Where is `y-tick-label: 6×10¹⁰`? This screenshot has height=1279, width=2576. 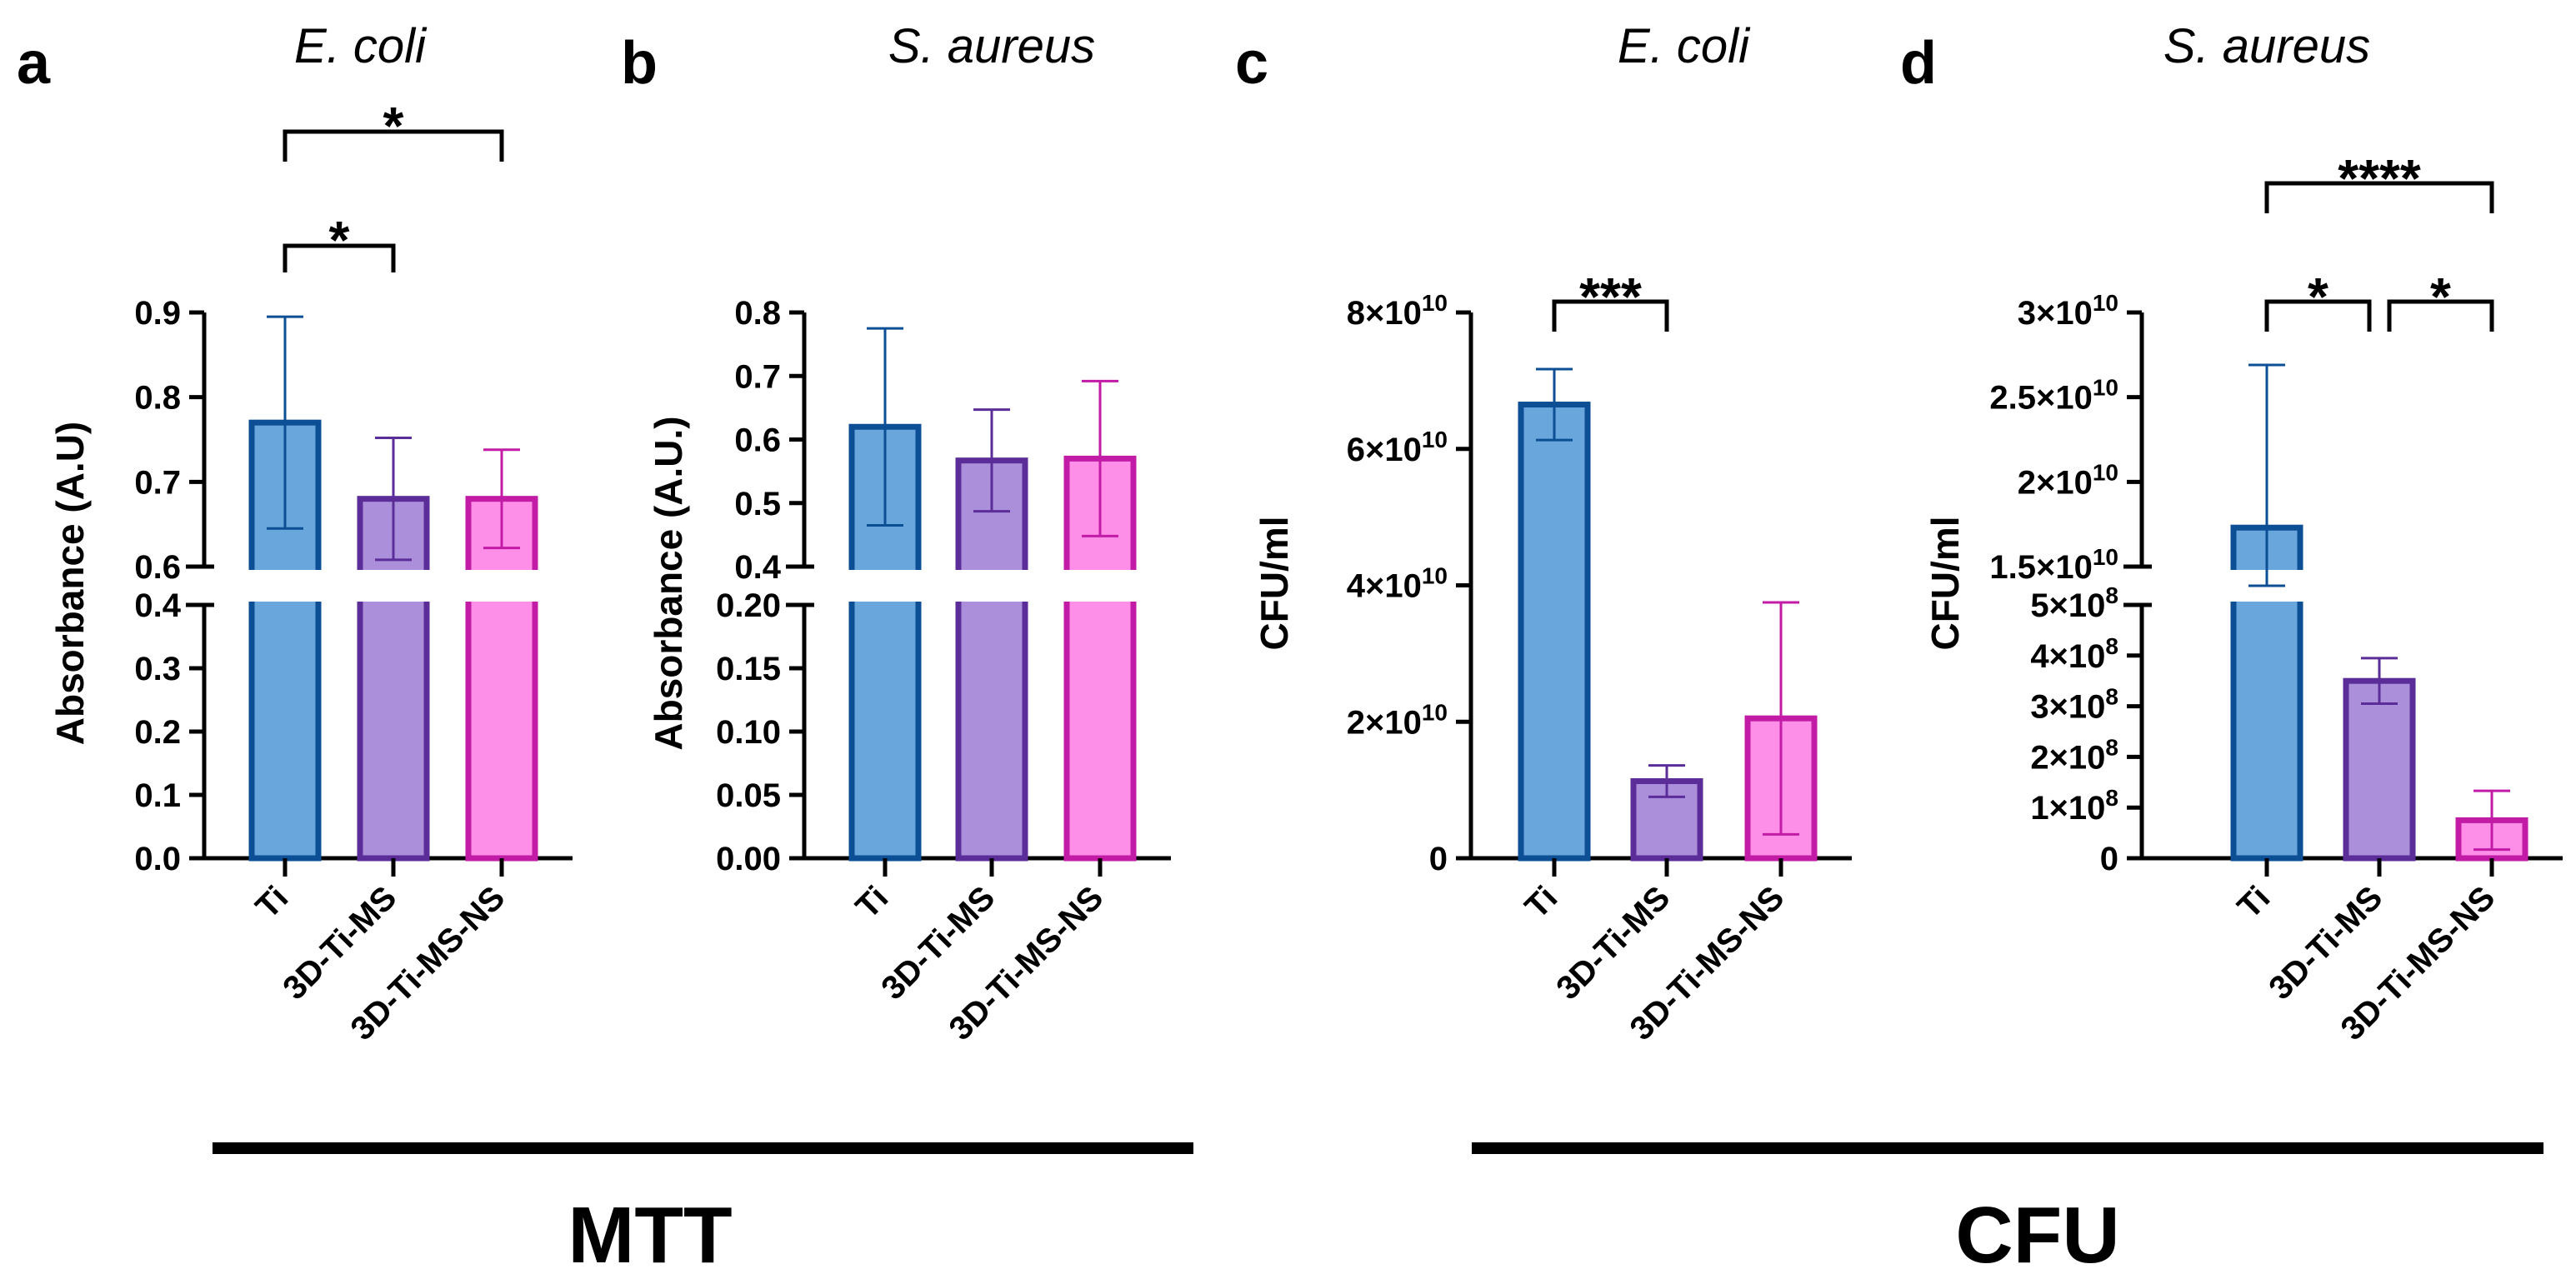 y-tick-label: 6×10¹⁰ is located at coordinates (1398, 447).